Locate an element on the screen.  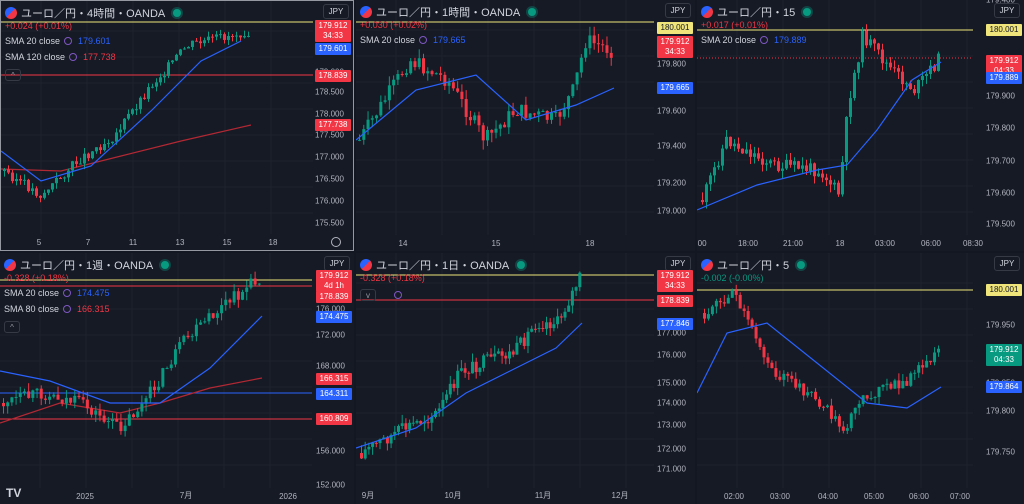
symbol-title: ユーロ／円・1日・OANDA is located at coordinates (443, 266).